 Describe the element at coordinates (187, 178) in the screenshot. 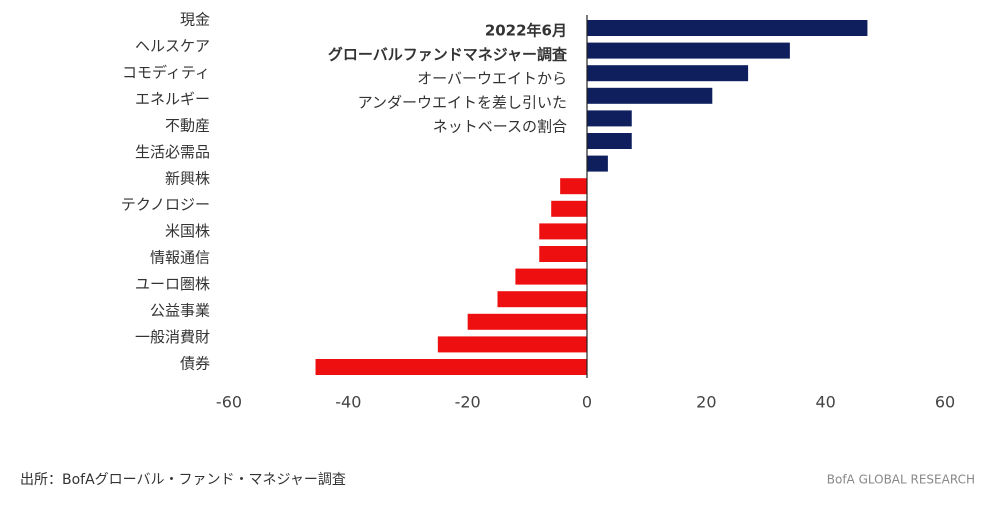

I see `y-tick-label: 新興株` at that location.